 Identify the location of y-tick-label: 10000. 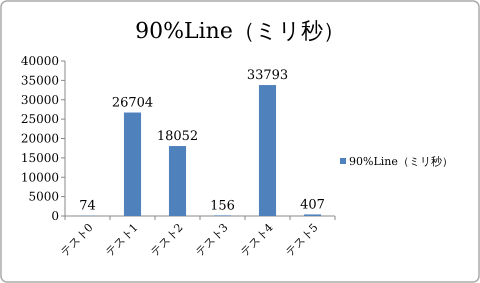
(39, 177).